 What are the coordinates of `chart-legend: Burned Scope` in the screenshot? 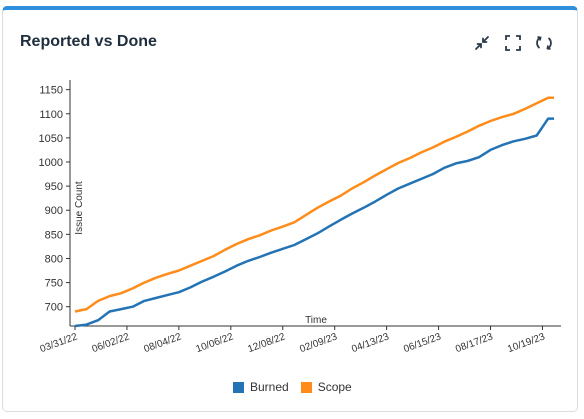 It's located at (294, 387).